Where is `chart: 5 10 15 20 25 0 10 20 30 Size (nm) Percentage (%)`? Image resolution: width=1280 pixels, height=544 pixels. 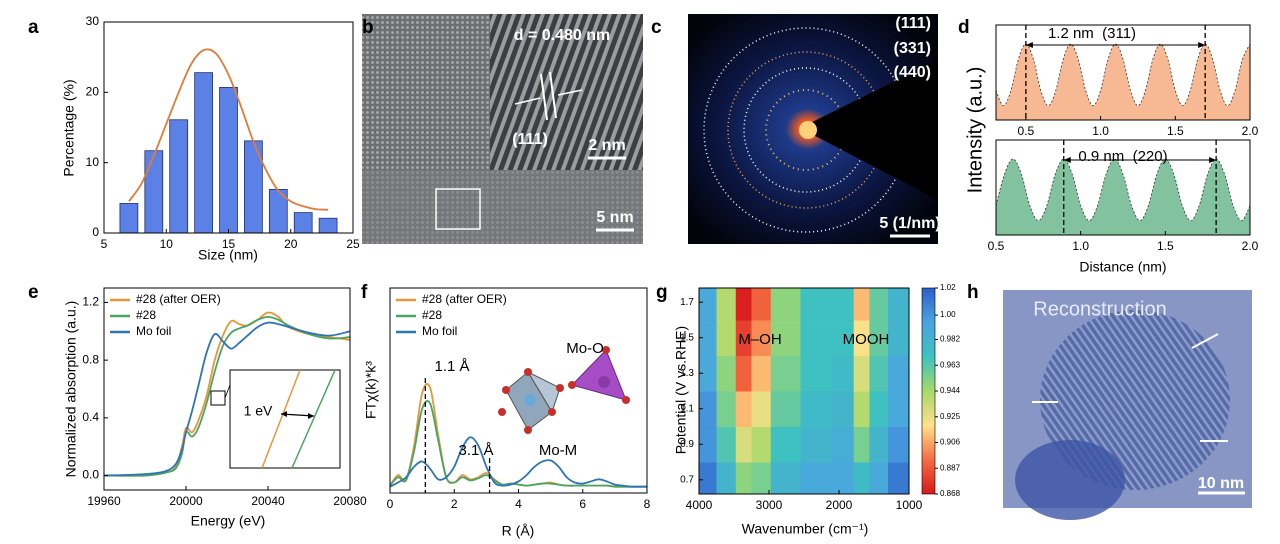 chart: 5 10 15 20 25 0 10 20 30 Size (nm) Percentage (%) is located at coordinates (210, 138).